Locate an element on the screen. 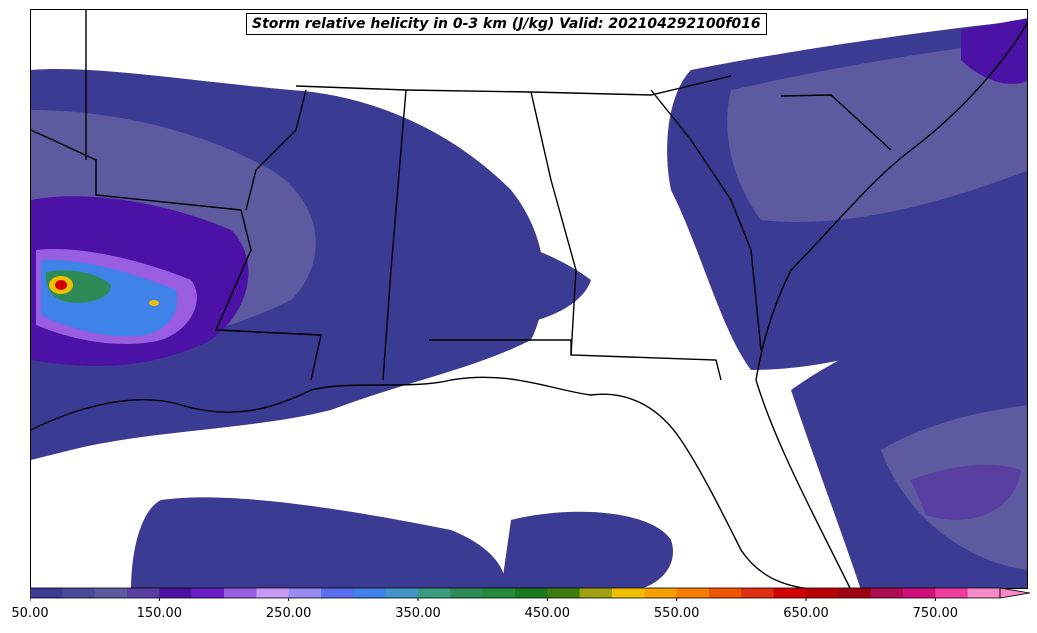 This screenshot has height=633, width=1037. colorbar-tick-label: 150.00 is located at coordinates (159, 613).